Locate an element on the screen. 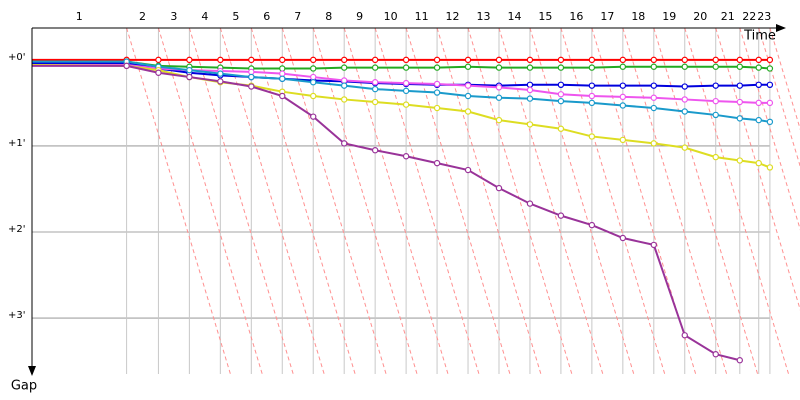 The image size is (800, 400). lap-label: 21 is located at coordinates (728, 16).